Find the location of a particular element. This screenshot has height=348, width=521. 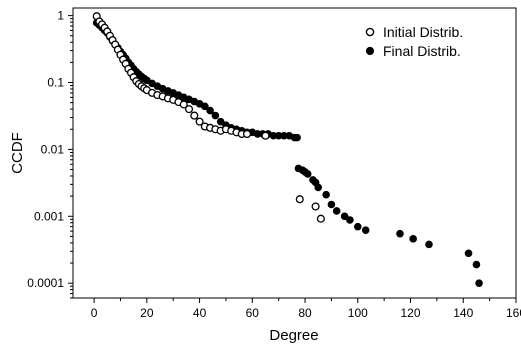

y-tick-label: 0.1 is located at coordinates (55, 83).